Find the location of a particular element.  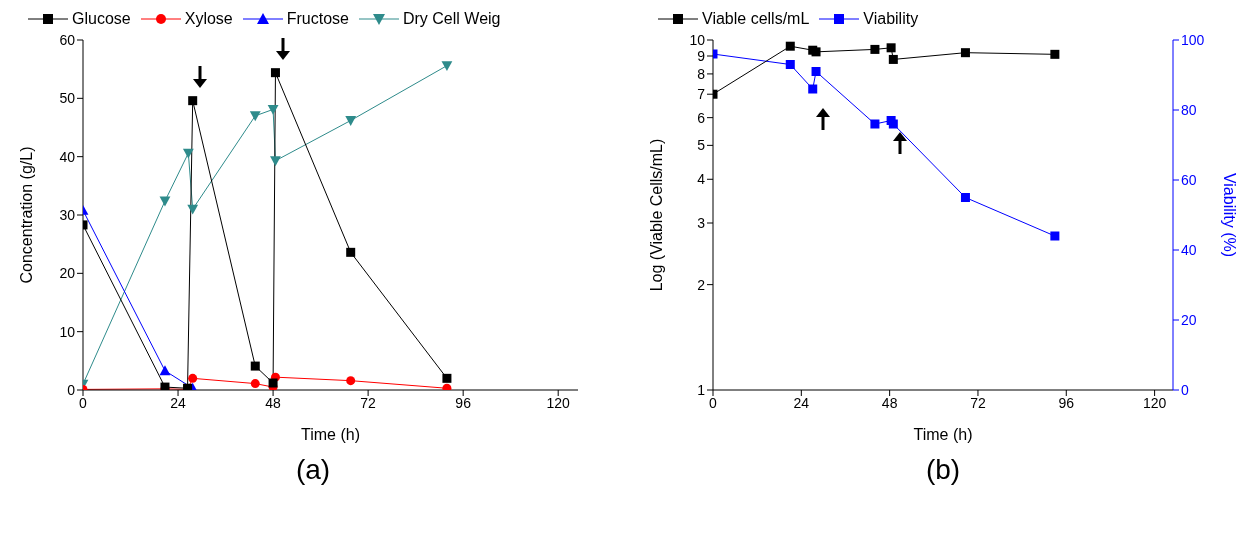

y-tick-label: 3 is located at coordinates (701, 222).